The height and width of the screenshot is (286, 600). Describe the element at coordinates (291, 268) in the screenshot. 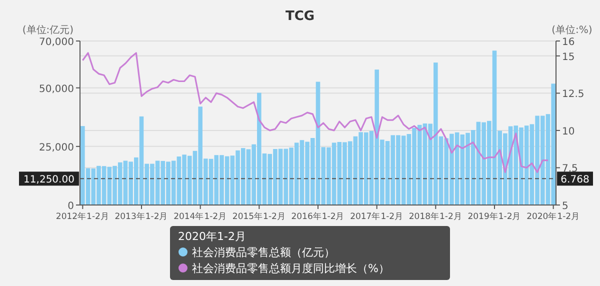

I see `legend-label: 社会消费品零售总额月度同比增长（%）` at that location.